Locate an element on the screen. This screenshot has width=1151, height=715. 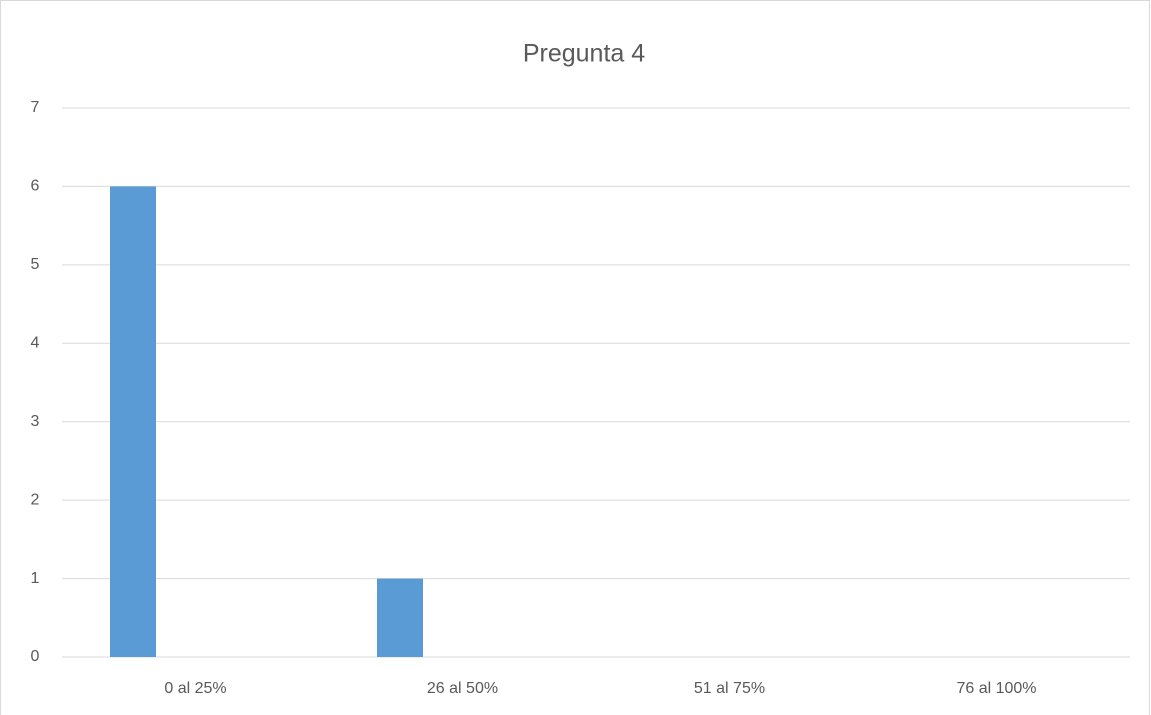
x-tick-label: 76 al 100% is located at coordinates (996, 688).